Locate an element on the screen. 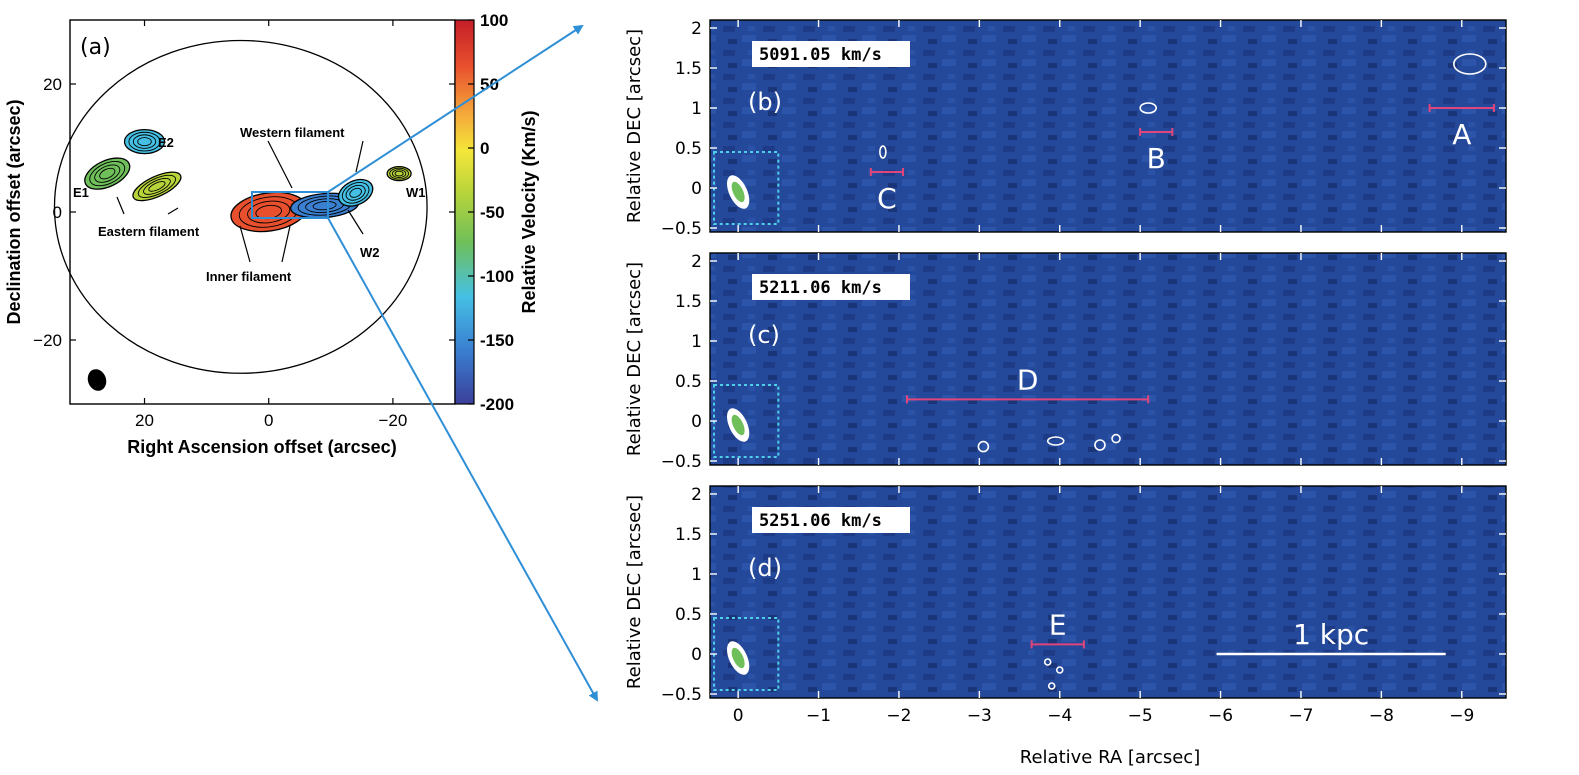  x-tick-label: −3 is located at coordinates (979, 716).